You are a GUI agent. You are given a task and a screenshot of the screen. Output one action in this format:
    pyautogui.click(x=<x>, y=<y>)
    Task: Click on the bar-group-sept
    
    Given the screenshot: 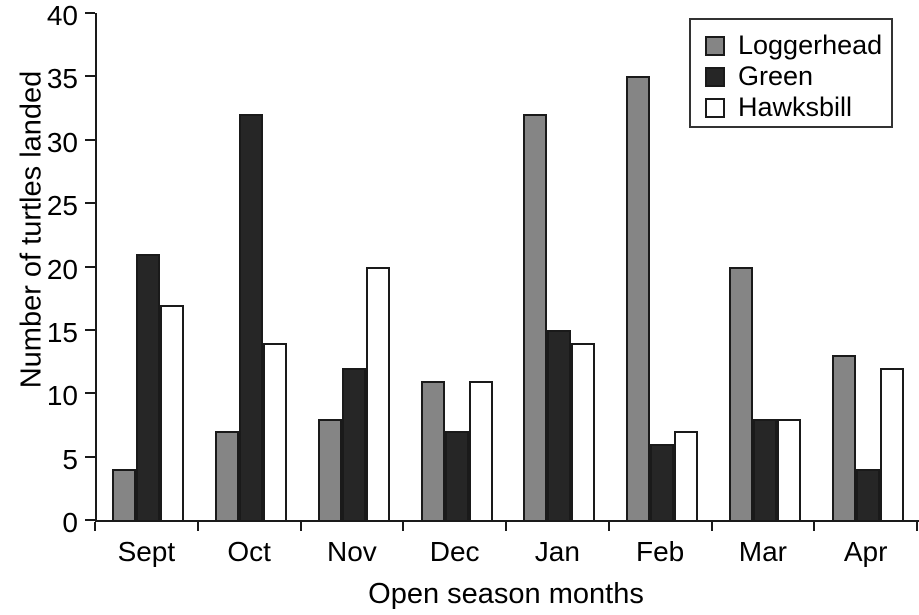 What is the action you would take?
    pyautogui.click(x=148, y=386)
    